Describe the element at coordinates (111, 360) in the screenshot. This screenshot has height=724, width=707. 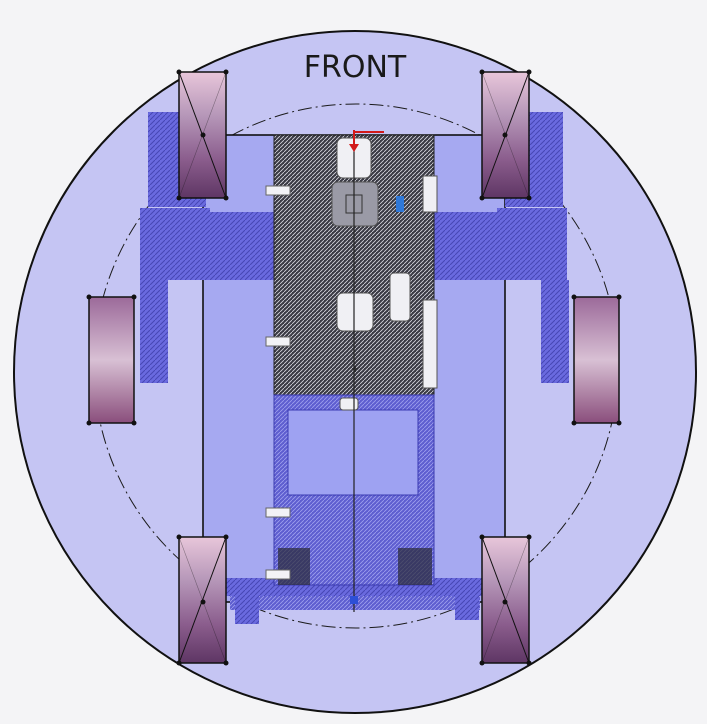
I see `wheel-middle-left` at that location.